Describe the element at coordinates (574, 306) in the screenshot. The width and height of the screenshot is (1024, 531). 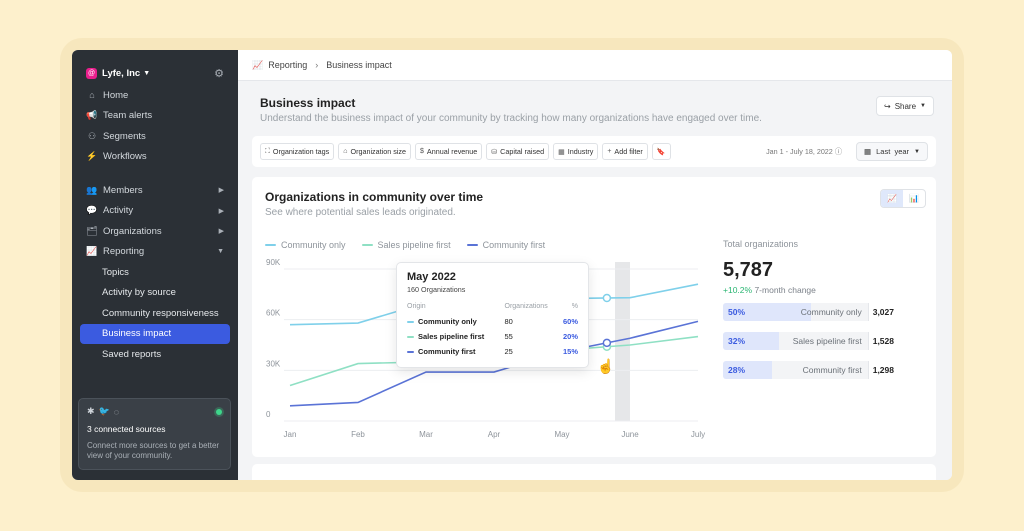
I see `tooltip-header-pct: %` at that location.